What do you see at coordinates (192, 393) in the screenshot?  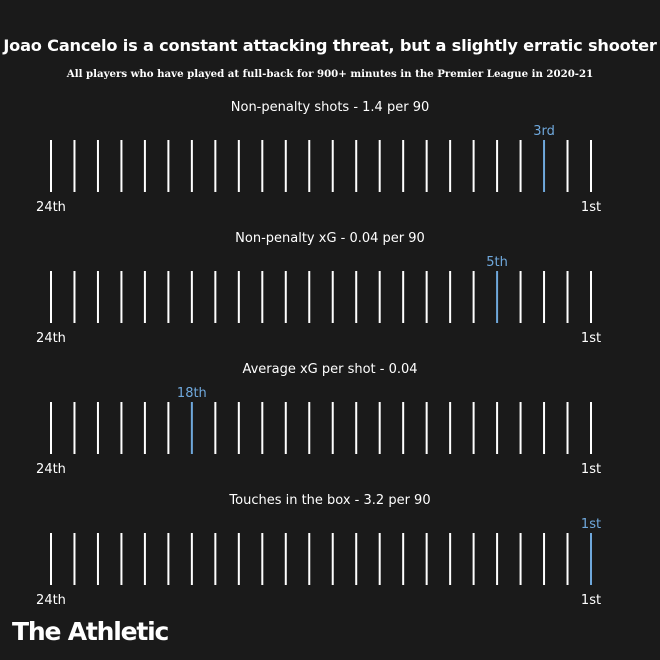 I see `rank-label: 18th` at bounding box center [192, 393].